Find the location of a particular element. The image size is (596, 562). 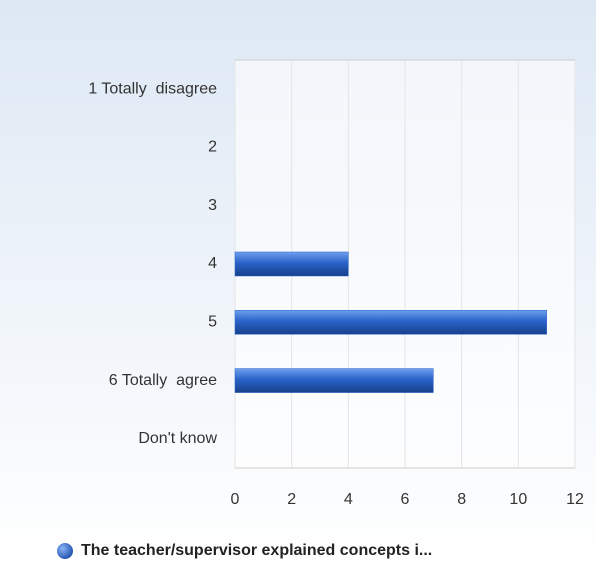

y-tick-label: 4 is located at coordinates (212, 263).